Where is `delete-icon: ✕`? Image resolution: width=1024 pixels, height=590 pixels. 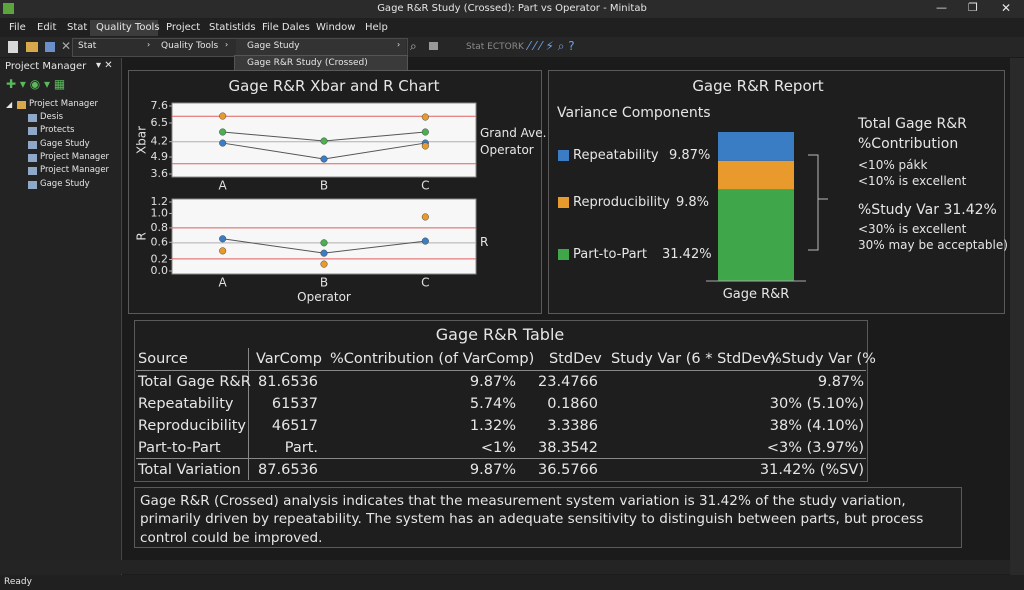
delete-icon: ✕ is located at coordinates (66, 46).